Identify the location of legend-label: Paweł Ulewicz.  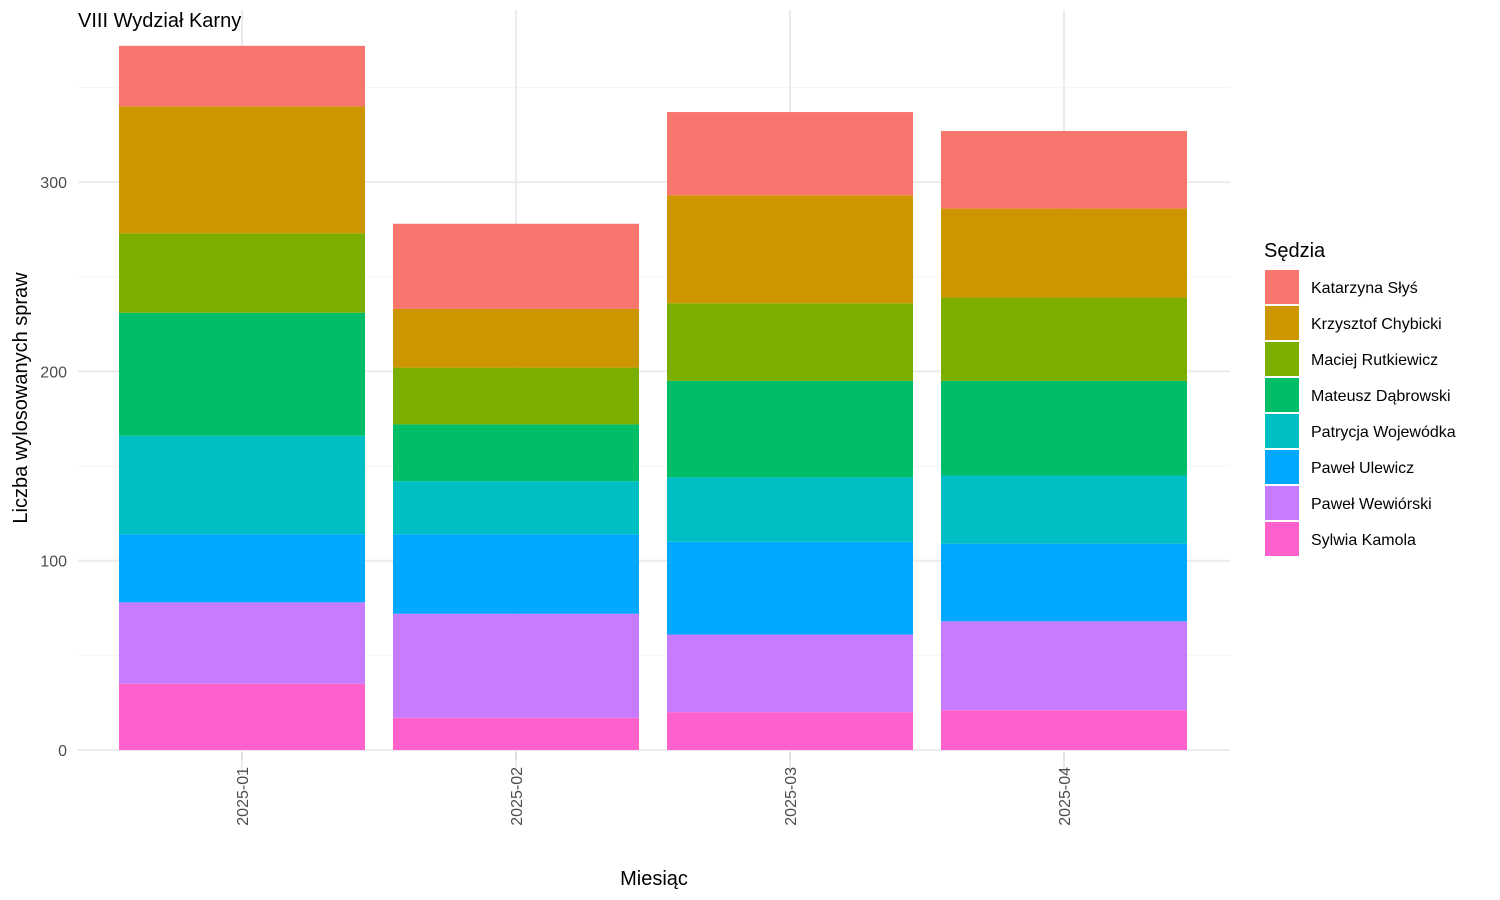
(1362, 468).